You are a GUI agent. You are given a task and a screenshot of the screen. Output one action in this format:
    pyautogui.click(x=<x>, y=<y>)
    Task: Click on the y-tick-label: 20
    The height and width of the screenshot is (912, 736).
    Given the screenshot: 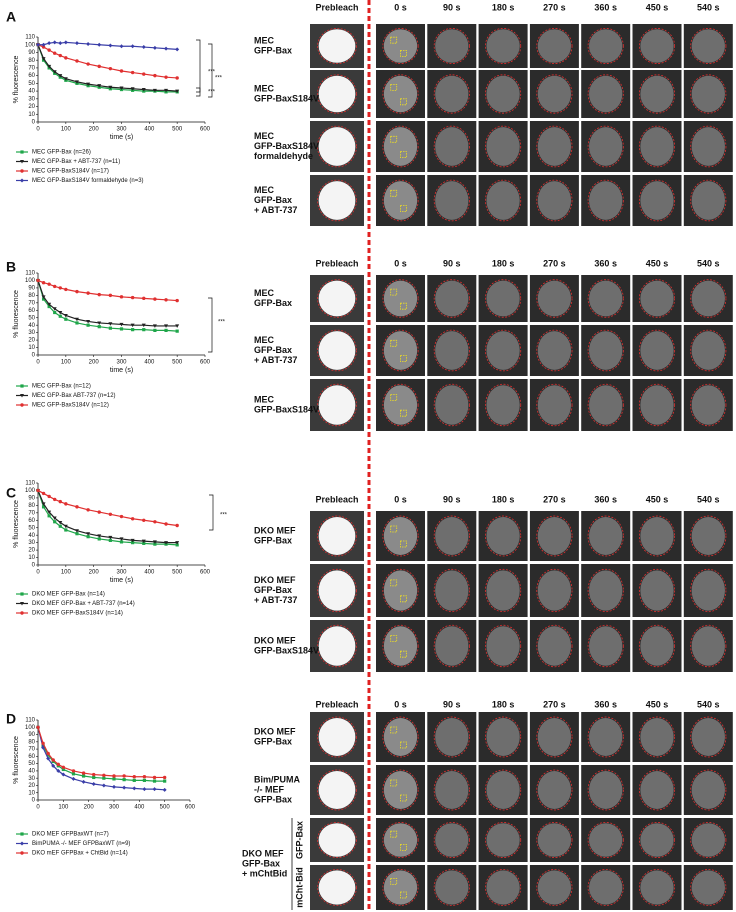 What is the action you would take?
    pyautogui.click(x=31, y=786)
    